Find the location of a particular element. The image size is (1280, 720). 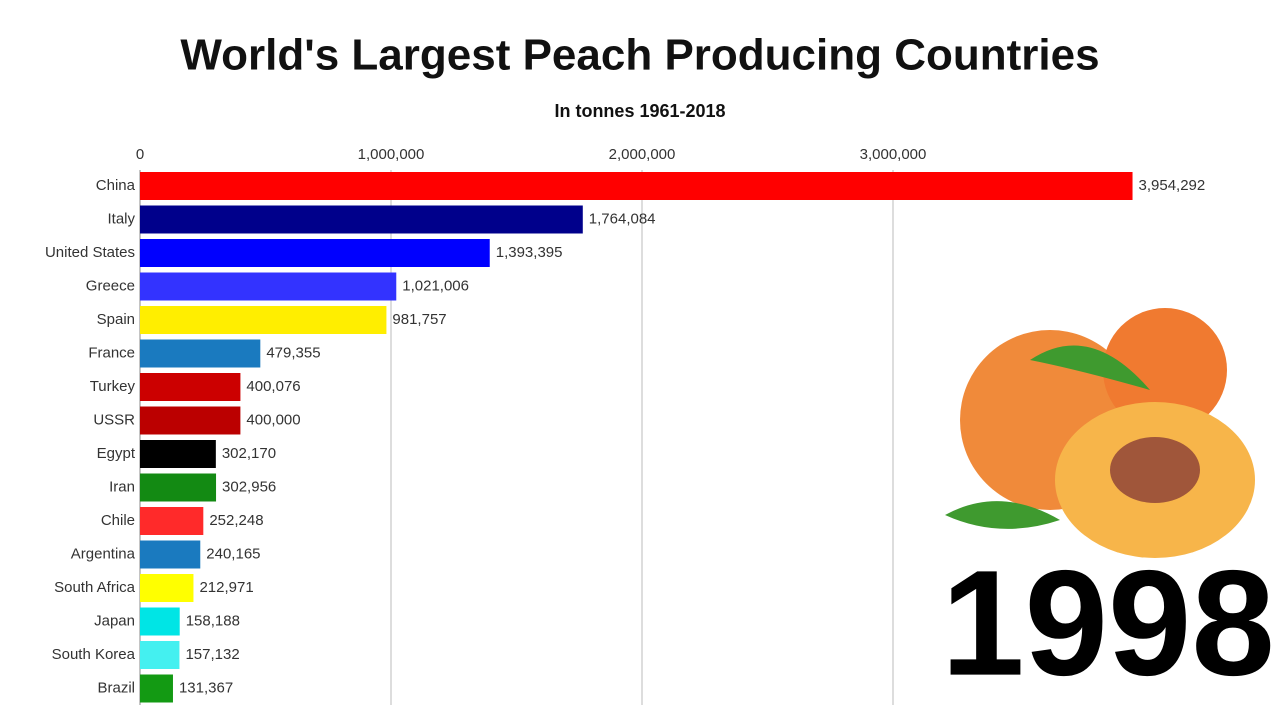

bar-value-label: 3,954,292 is located at coordinates (1172, 185).